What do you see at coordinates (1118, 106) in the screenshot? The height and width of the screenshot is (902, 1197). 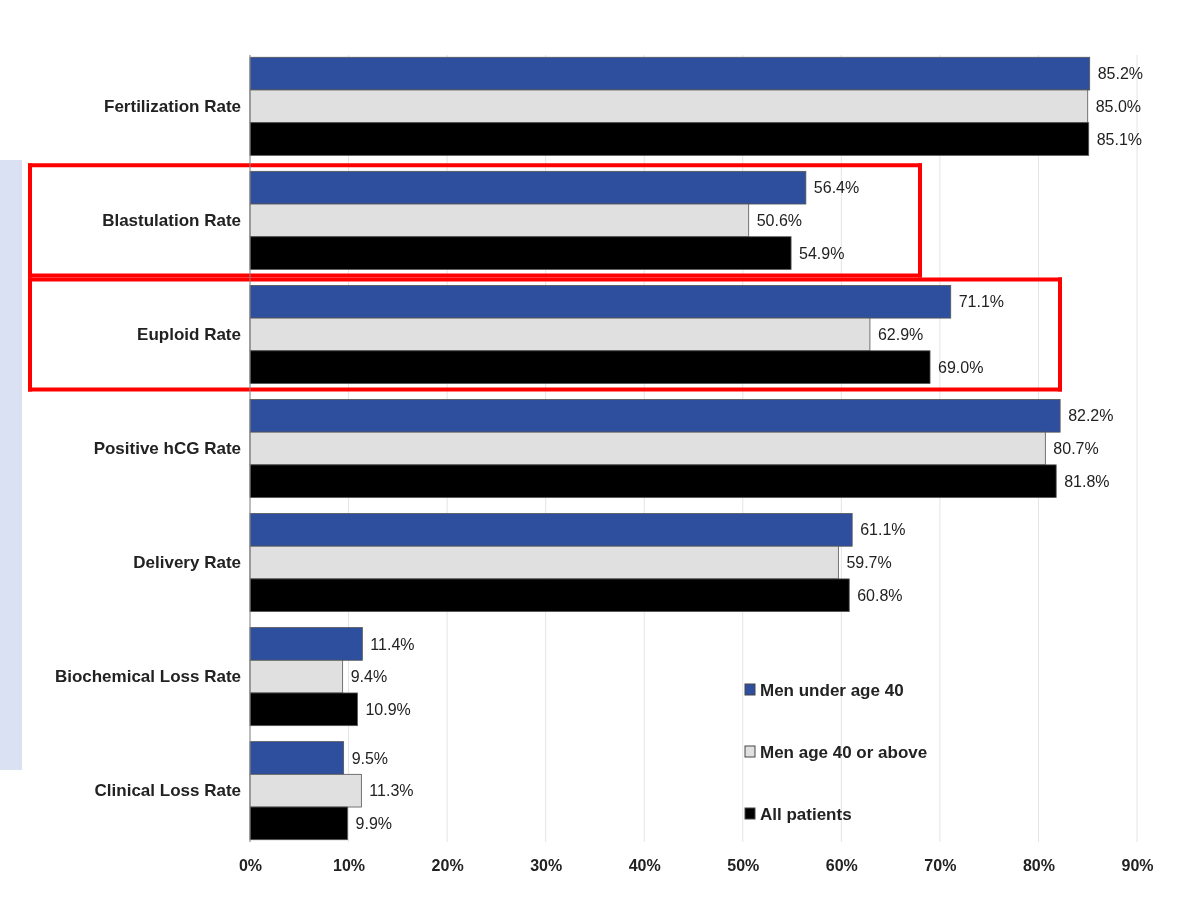 I see `data-label: 85.0%` at bounding box center [1118, 106].